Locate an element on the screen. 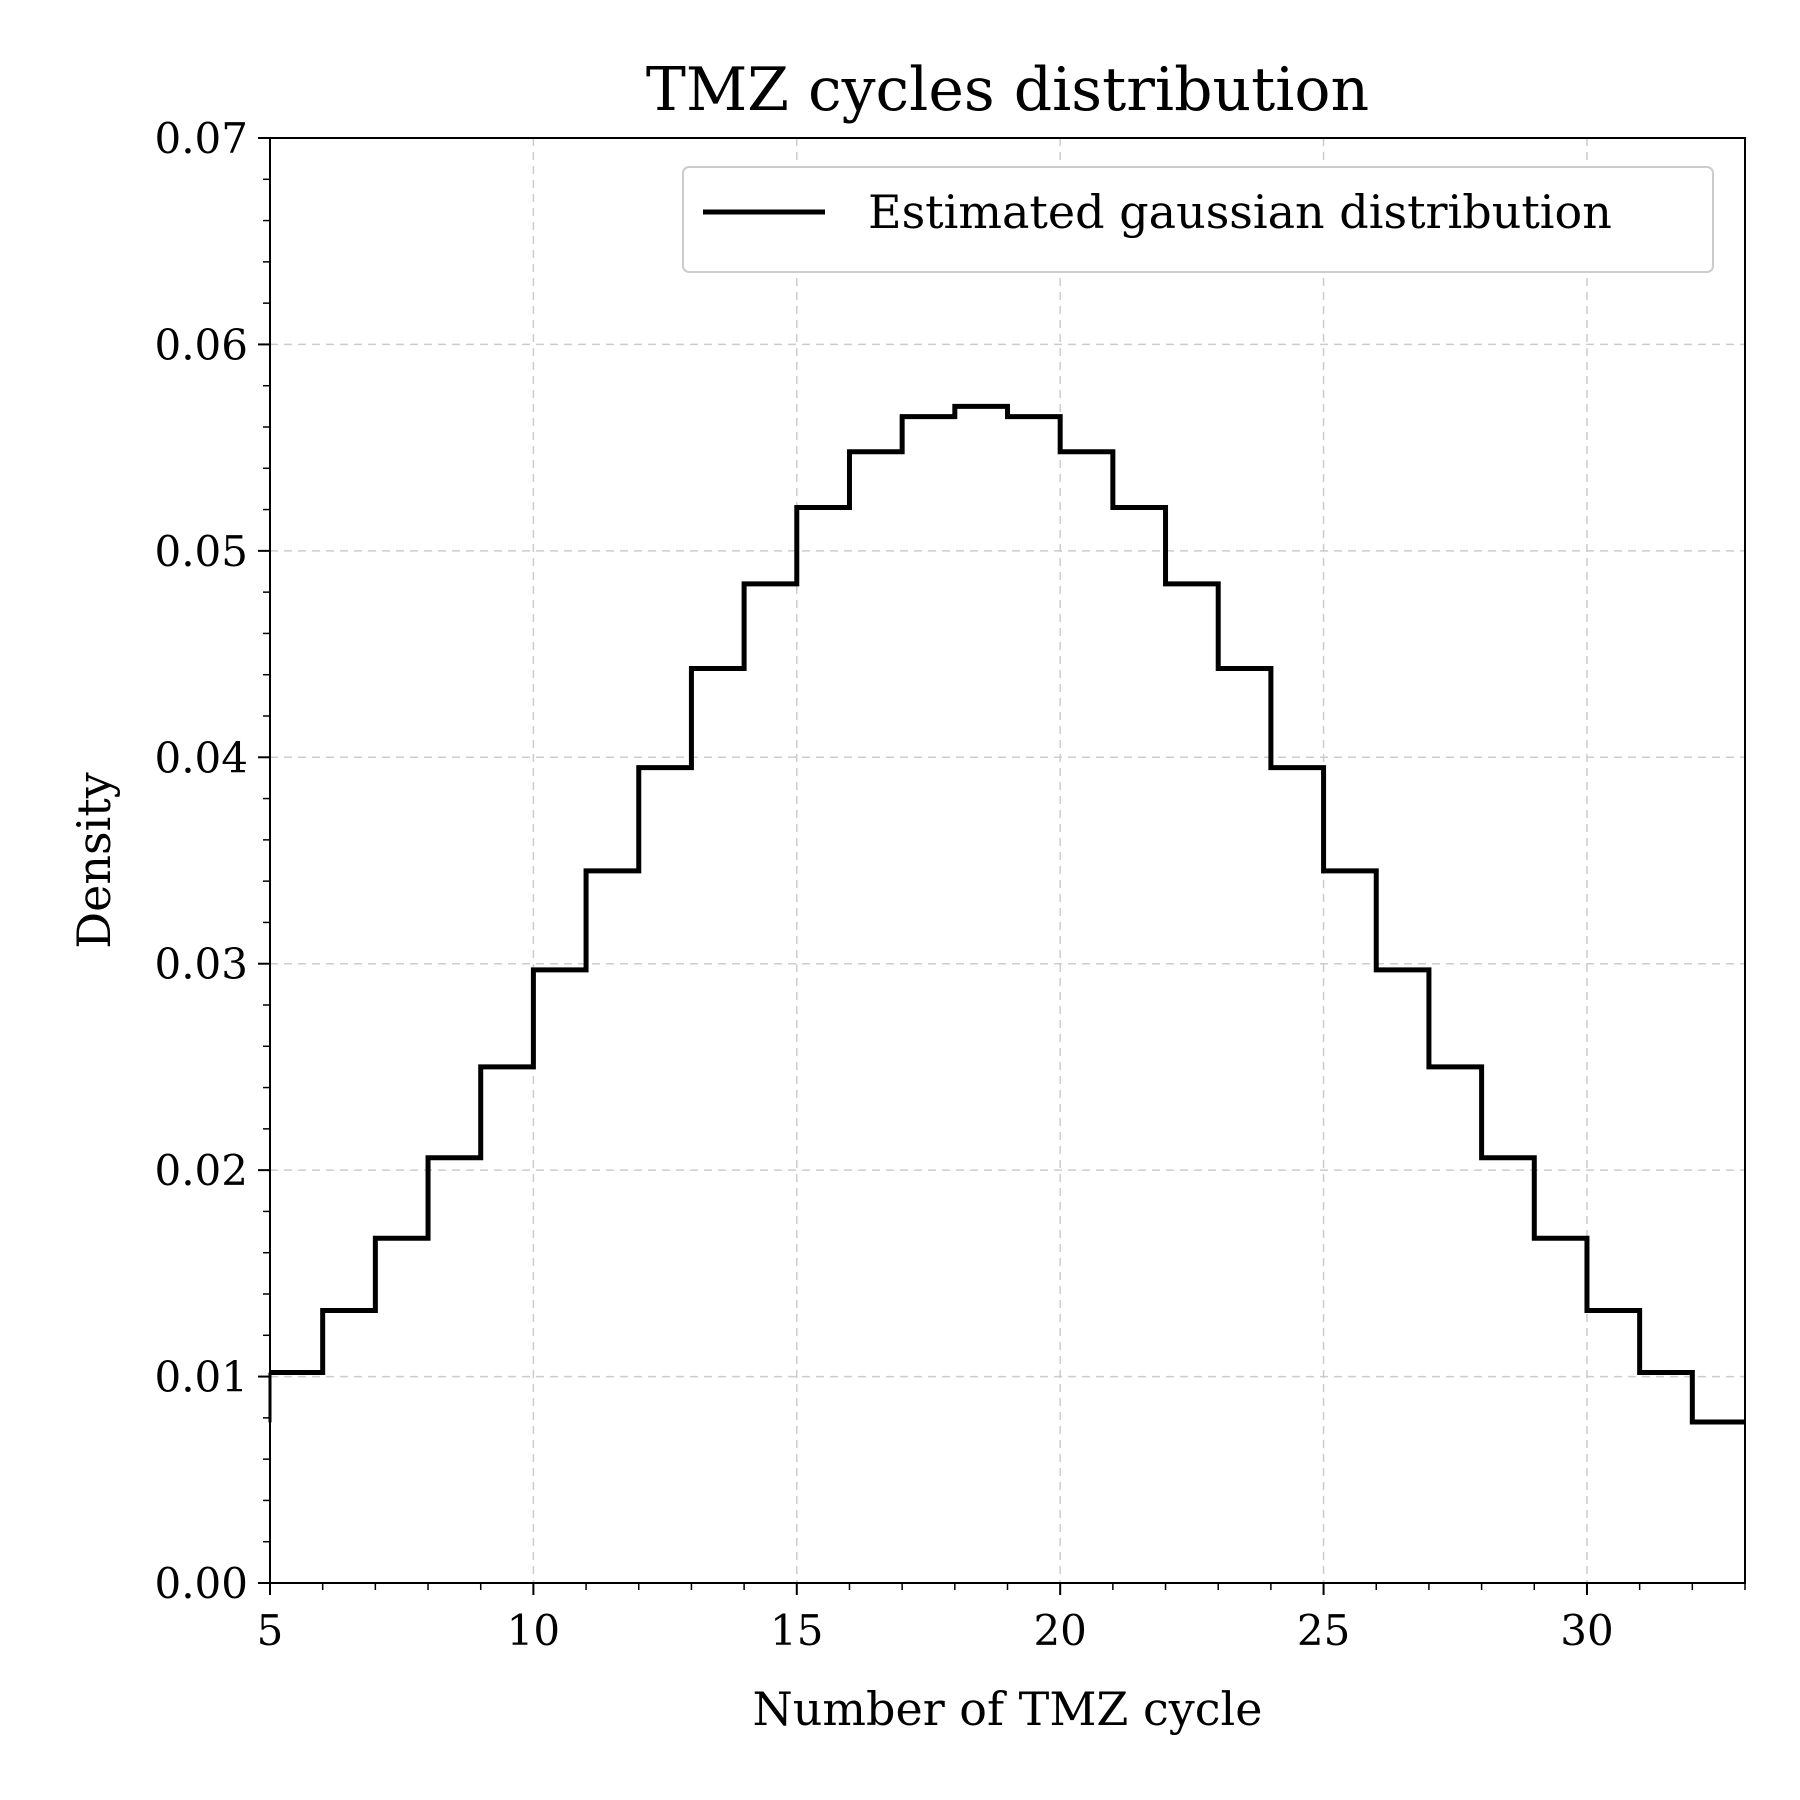  legend: Estimated gaussian distribution is located at coordinates (1198, 219).